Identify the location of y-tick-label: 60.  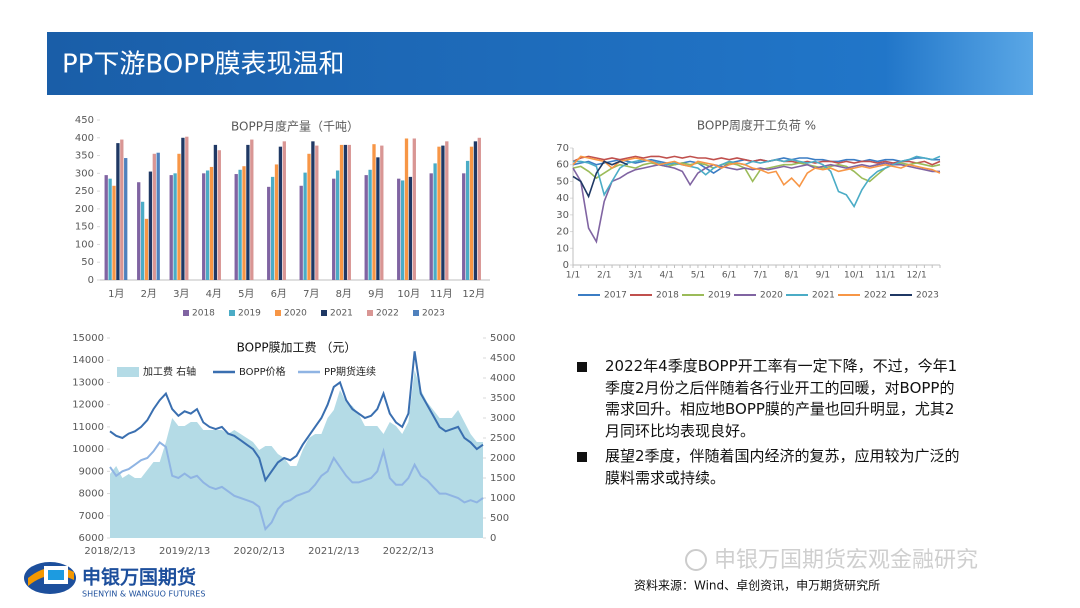
(562, 165).